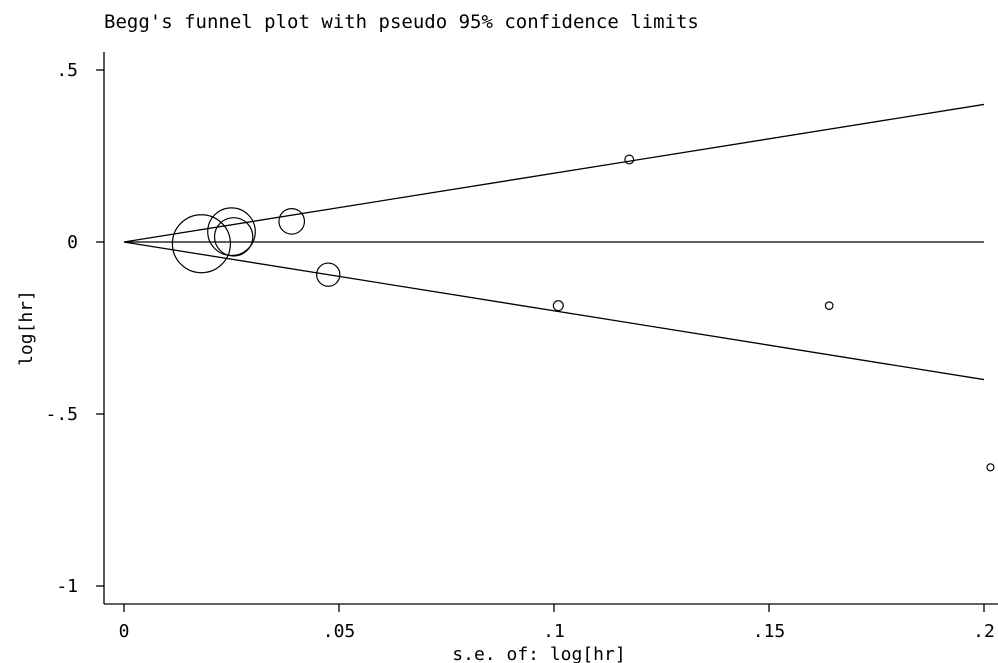 The image size is (998, 663). I want to click on x-tick-label: .1, so click(554, 631).